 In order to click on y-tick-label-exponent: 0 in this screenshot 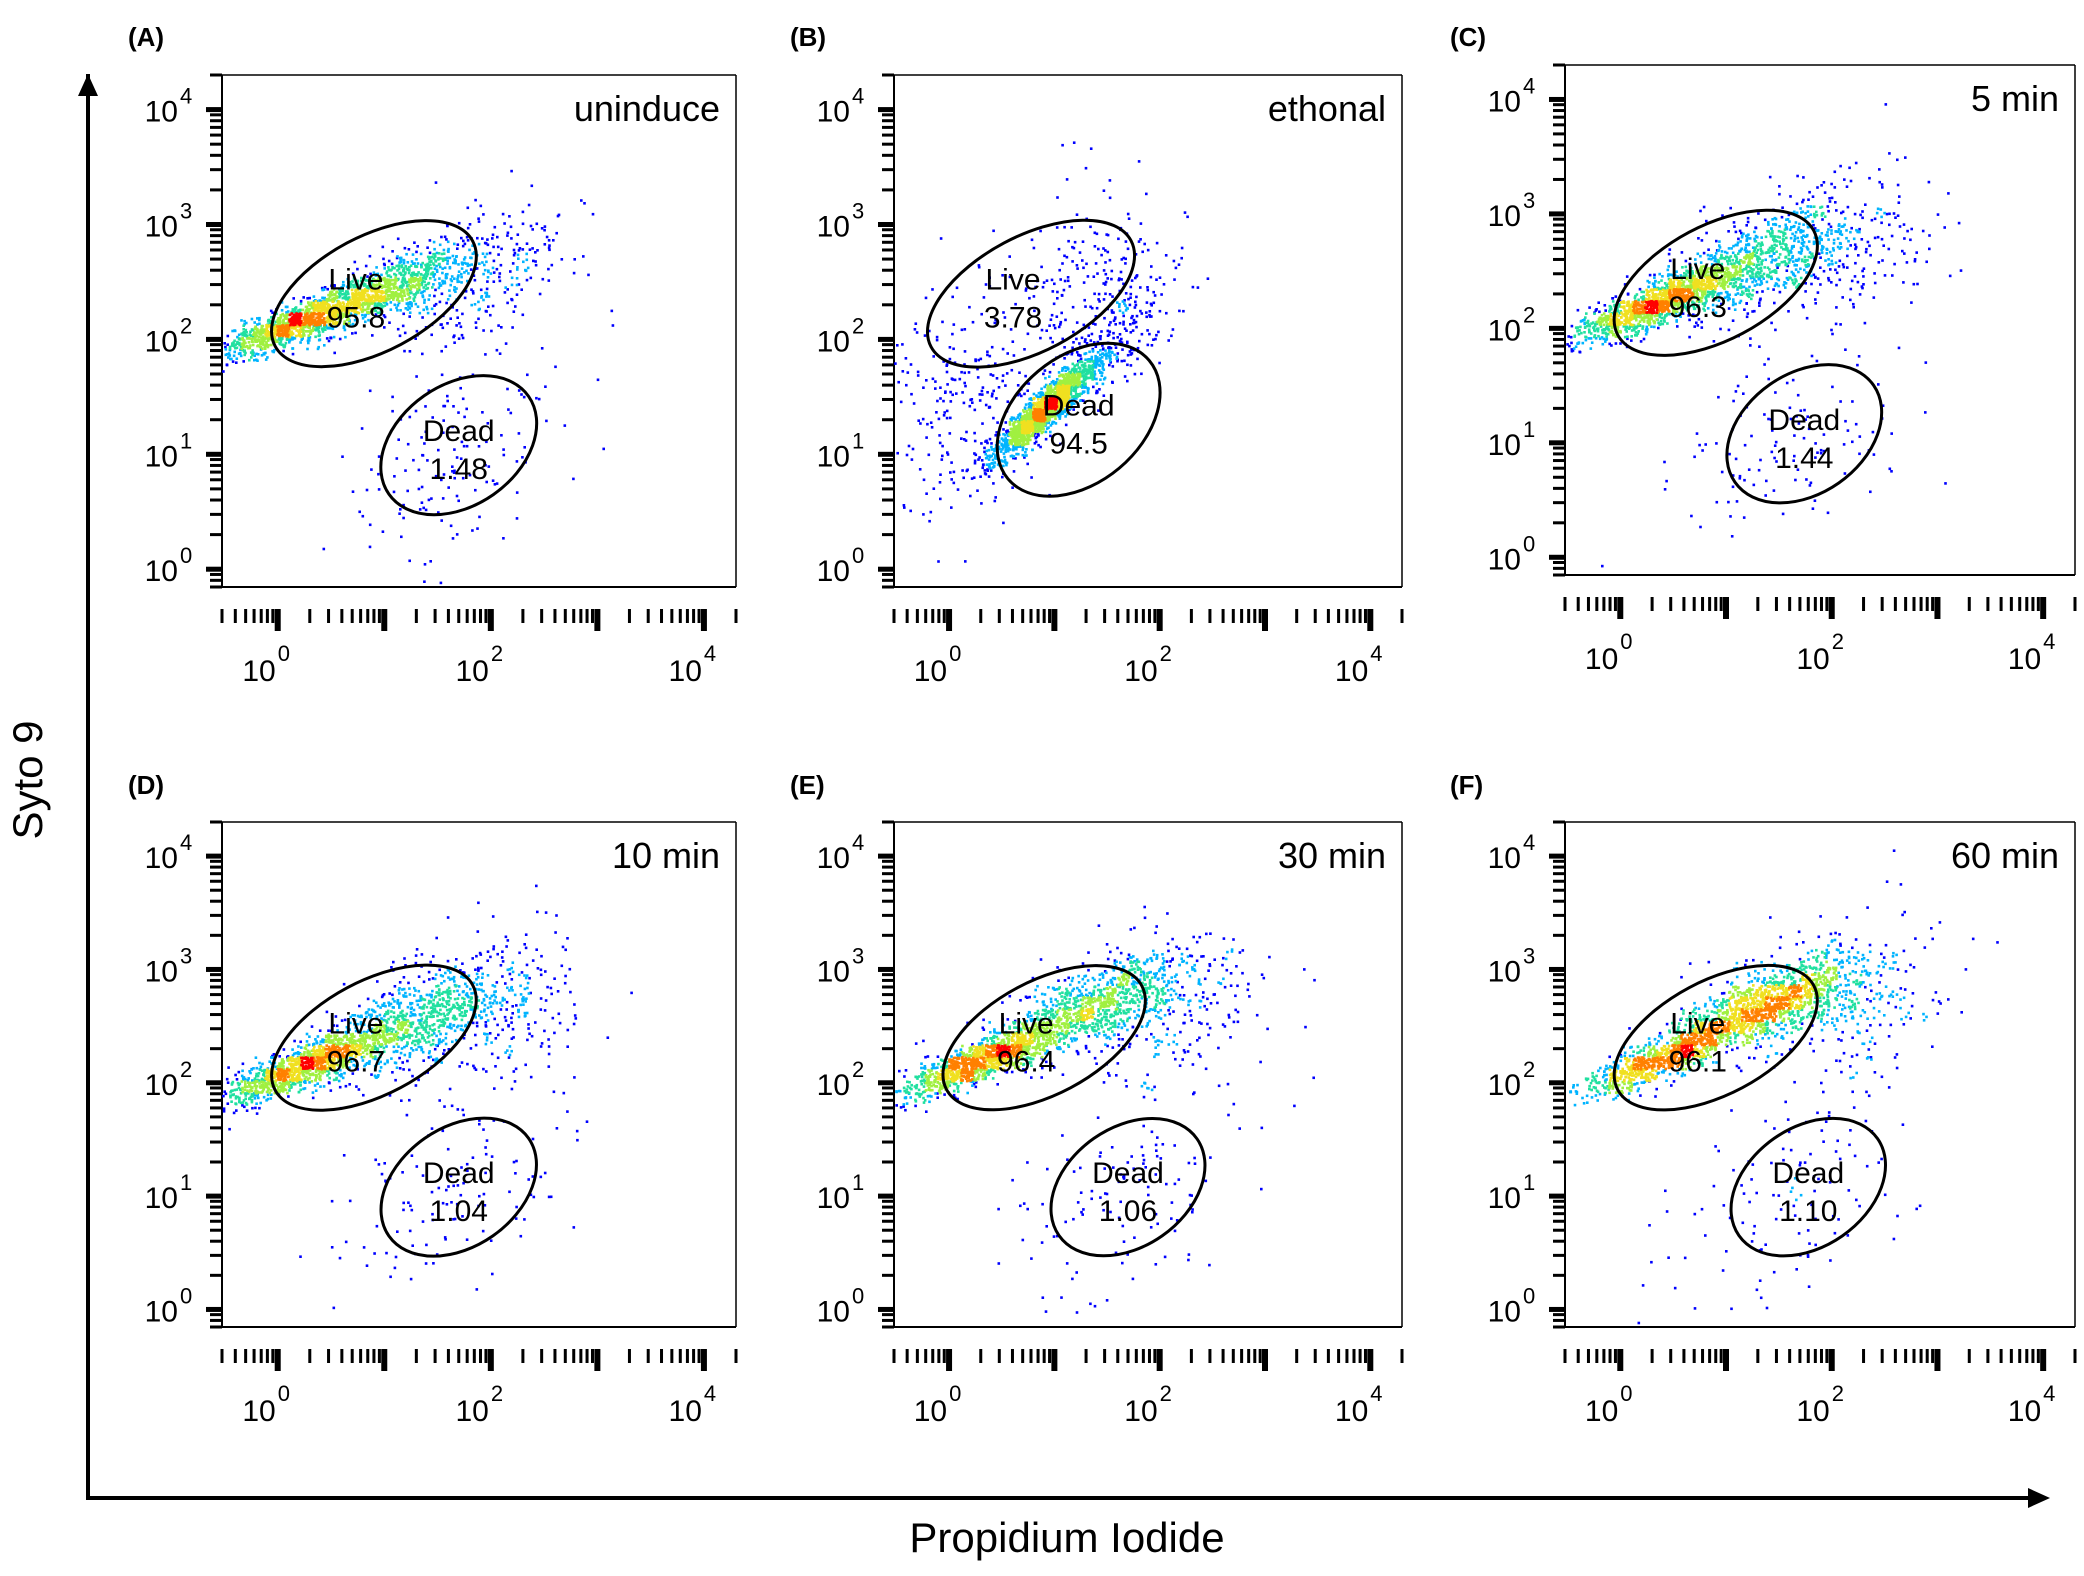, I will do `click(186, 555)`.